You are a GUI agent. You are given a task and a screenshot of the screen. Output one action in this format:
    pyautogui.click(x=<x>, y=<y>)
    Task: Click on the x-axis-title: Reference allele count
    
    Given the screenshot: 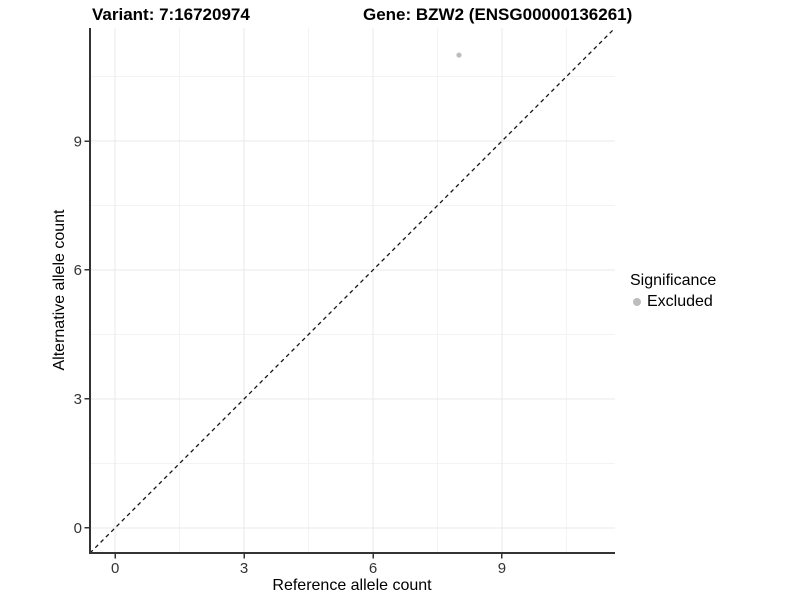 What is the action you would take?
    pyautogui.click(x=352, y=585)
    